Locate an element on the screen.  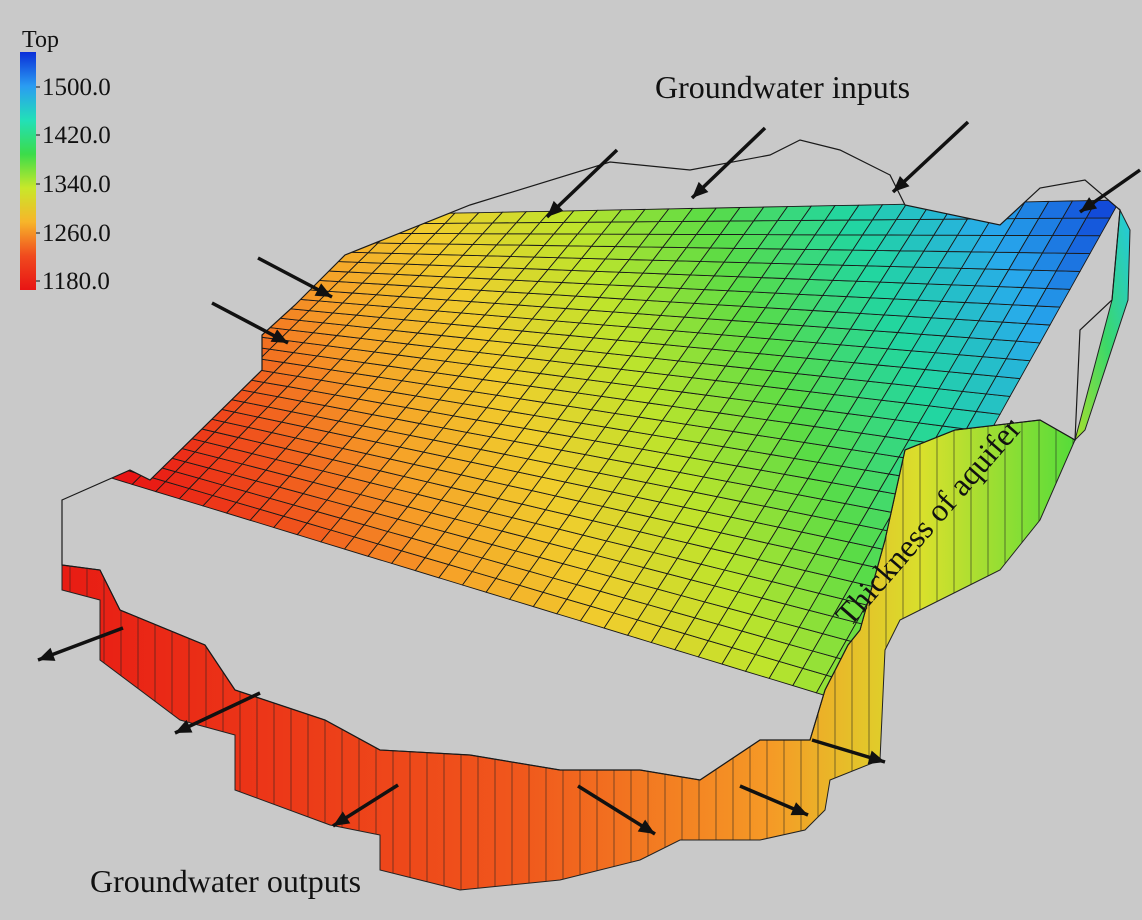
legend-colorbar is located at coordinates (28, 171).